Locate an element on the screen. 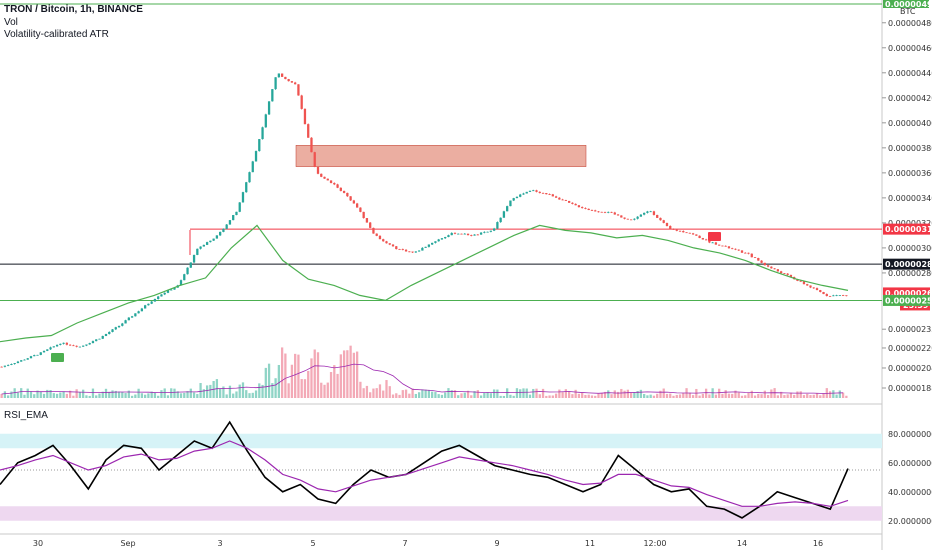 The height and width of the screenshot is (550, 932). resistance-price-value: 0.00000315 is located at coordinates (908, 229).